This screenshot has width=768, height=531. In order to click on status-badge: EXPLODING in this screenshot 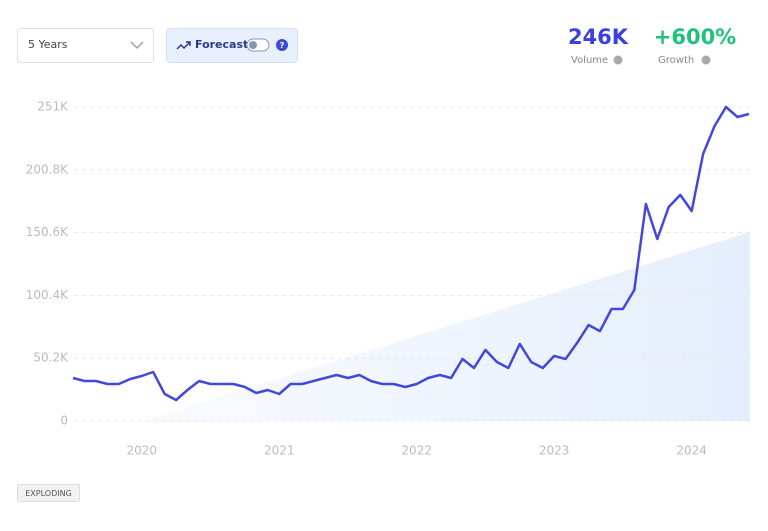, I will do `click(48, 493)`.